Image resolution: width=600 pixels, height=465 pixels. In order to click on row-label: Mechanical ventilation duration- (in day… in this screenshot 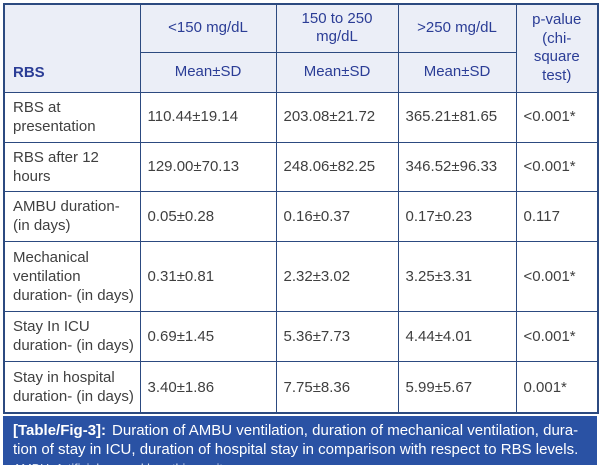, I will do `click(72, 276)`.